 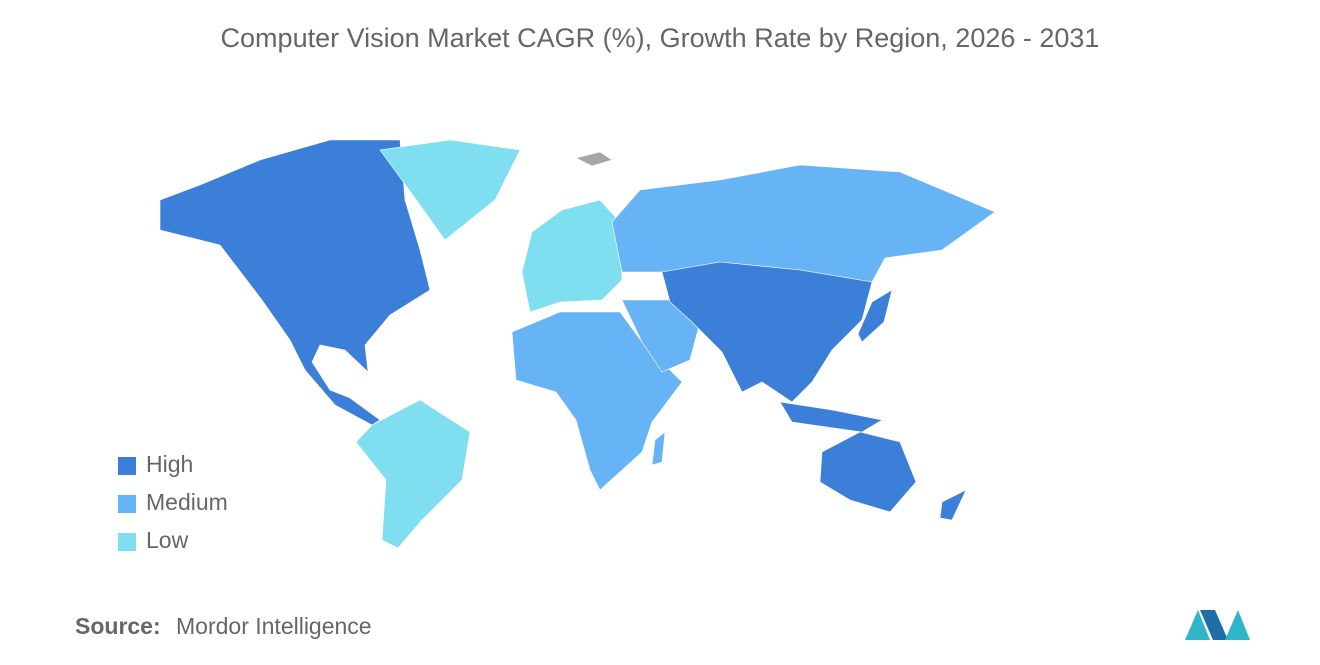 What do you see at coordinates (597, 401) in the screenshot?
I see `africa` at bounding box center [597, 401].